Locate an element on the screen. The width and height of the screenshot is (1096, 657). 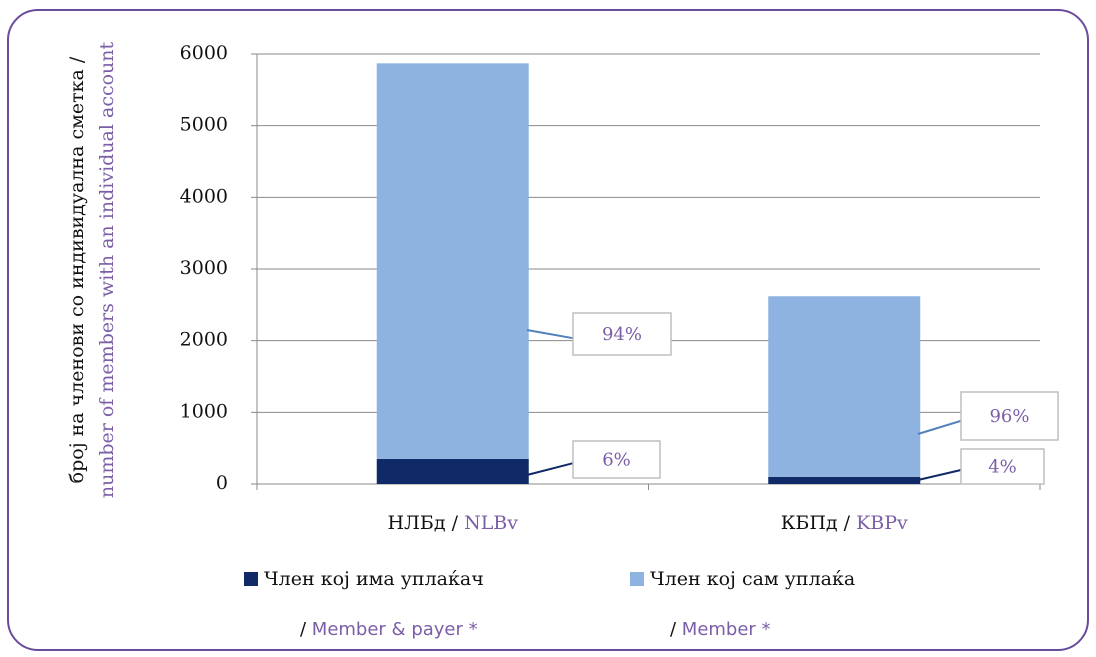
data-label: 94% is located at coordinates (622, 334).